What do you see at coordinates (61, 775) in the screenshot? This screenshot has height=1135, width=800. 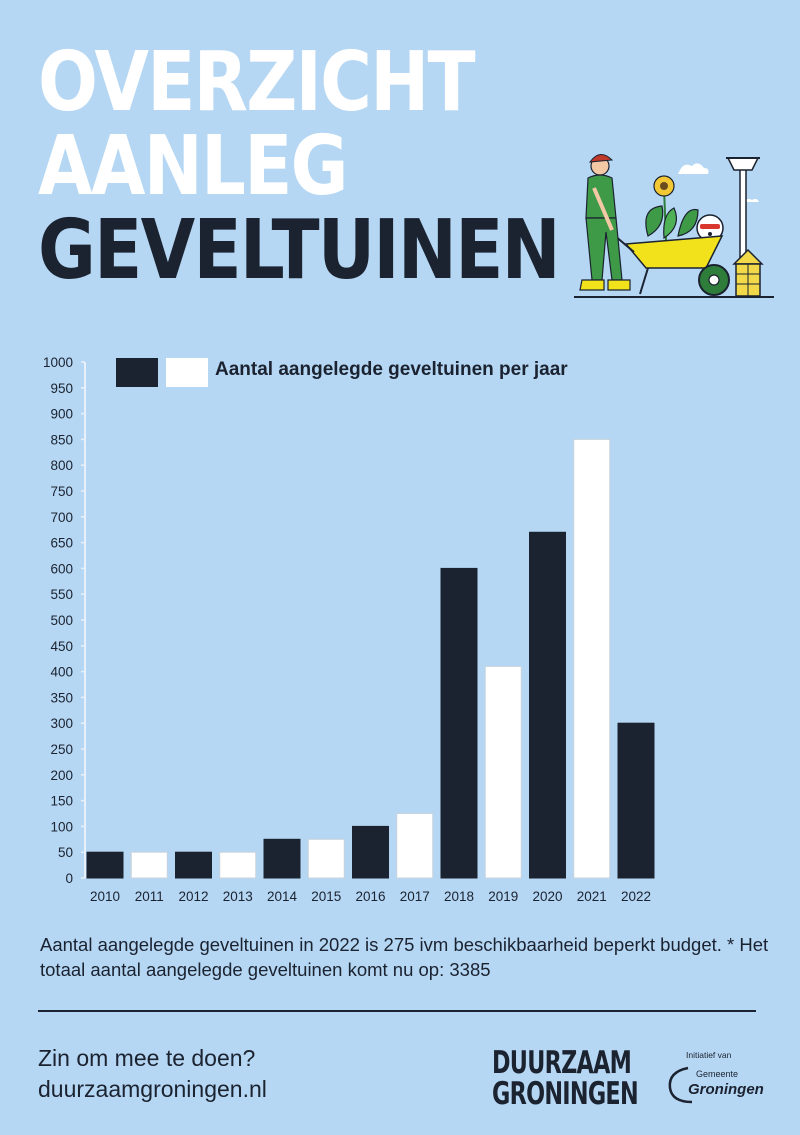 I see `y-tick-label: 200` at bounding box center [61, 775].